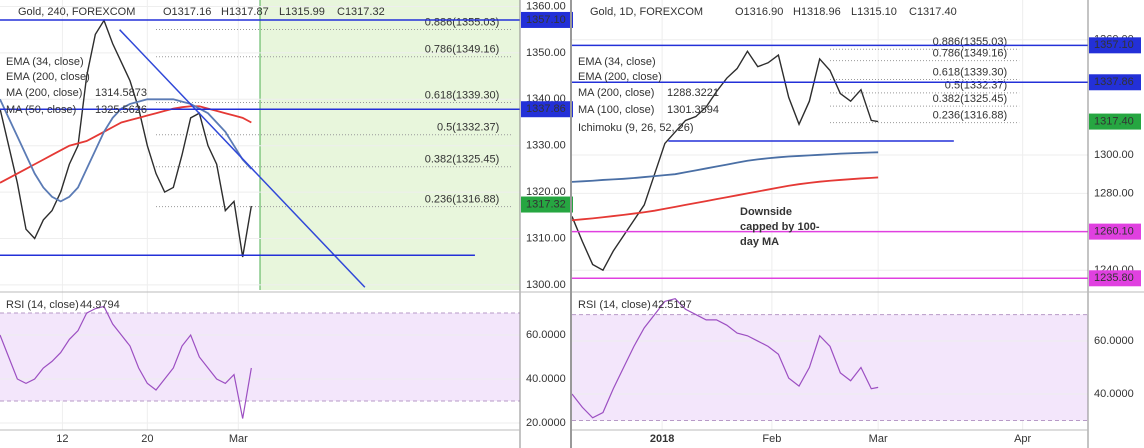 Image resolution: width=1144 pixels, height=448 pixels. What do you see at coordinates (546, 238) in the screenshot?
I see `y-tick-label: 1310.00` at bounding box center [546, 238].